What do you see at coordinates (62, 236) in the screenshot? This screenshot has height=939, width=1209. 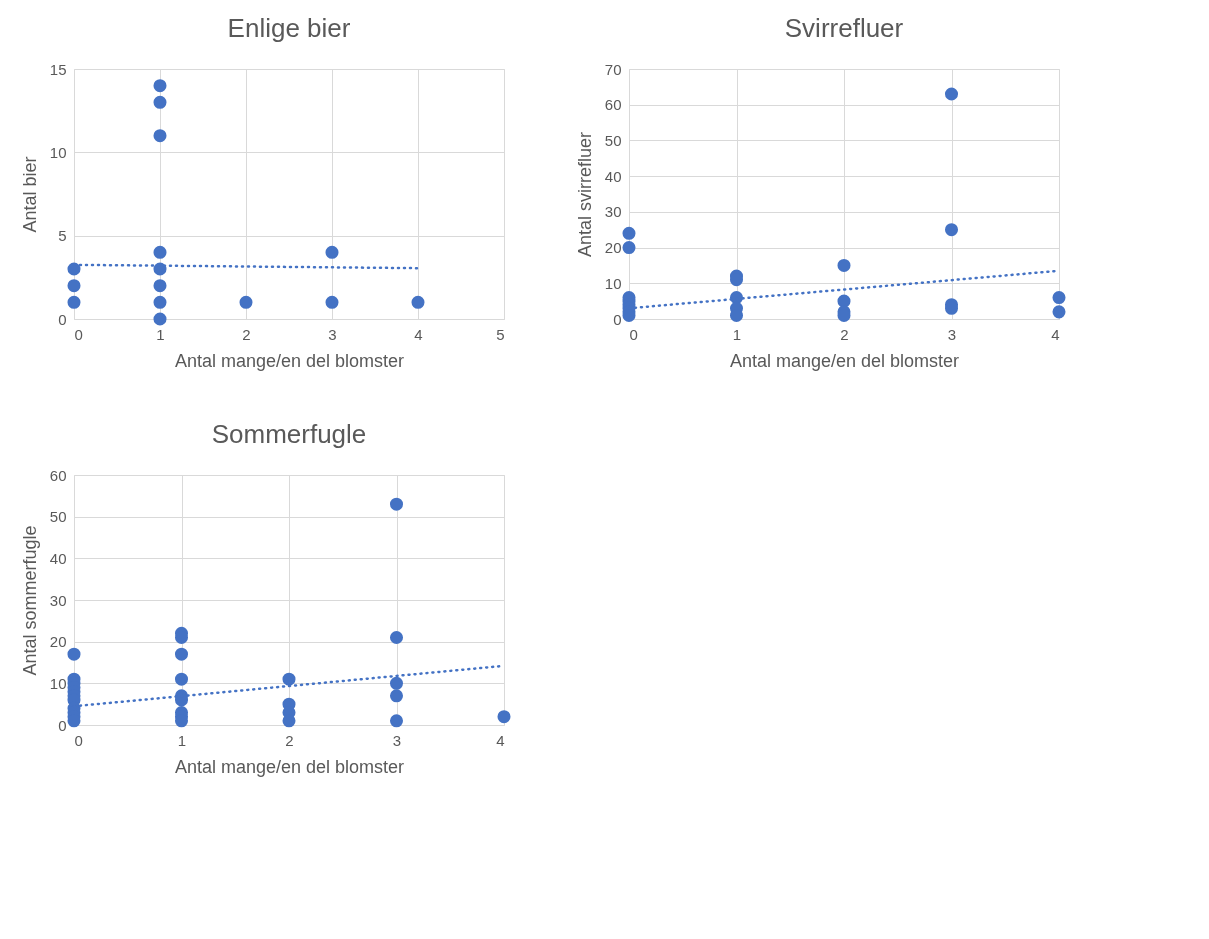 I see `y-tick-label: 5` at bounding box center [62, 236].